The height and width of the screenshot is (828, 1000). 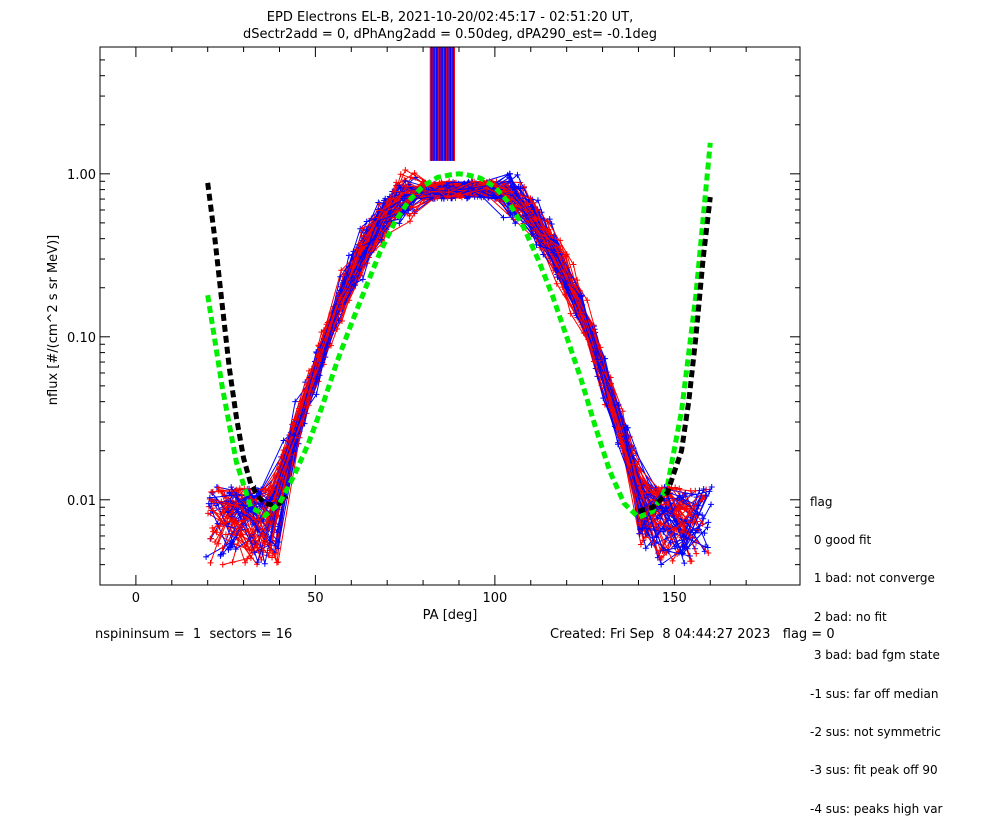 What do you see at coordinates (875, 655) in the screenshot?
I see `legend-item: 3 bad: bad fgm state` at bounding box center [875, 655].